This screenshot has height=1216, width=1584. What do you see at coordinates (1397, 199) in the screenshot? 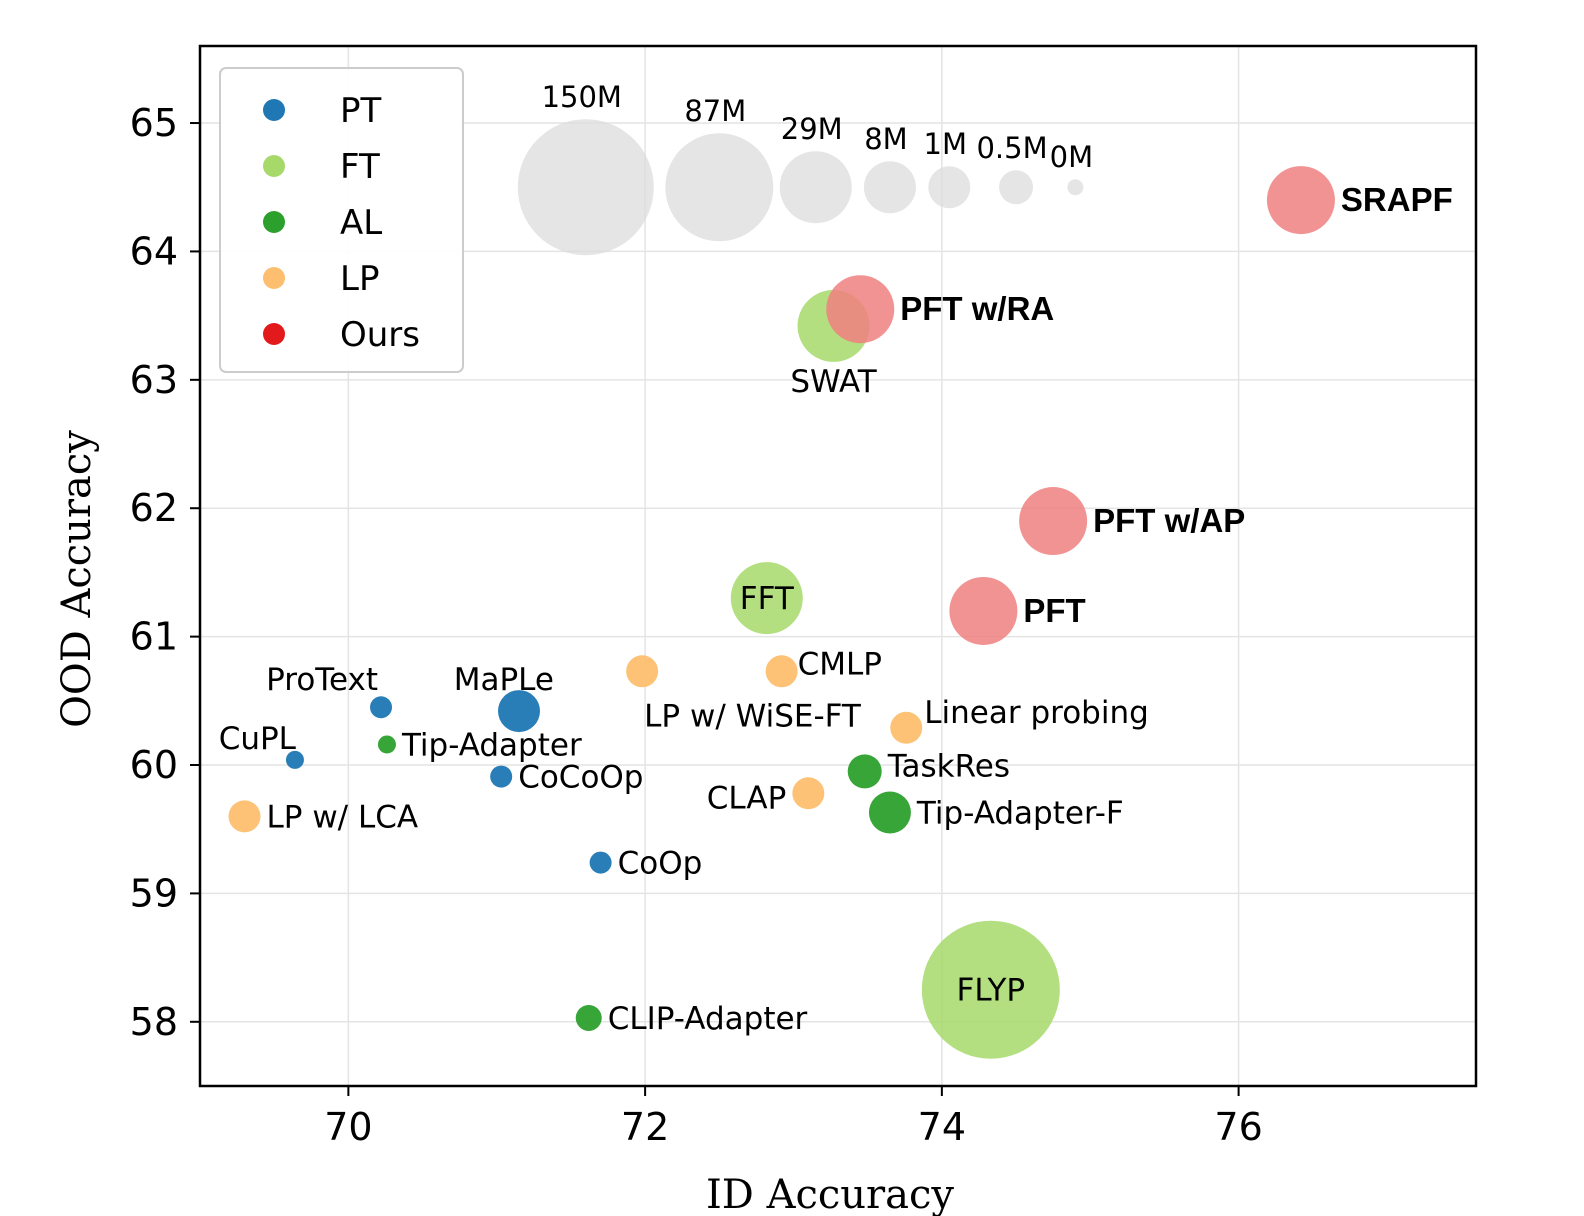
I see `point-label: SRAPF` at bounding box center [1397, 199].